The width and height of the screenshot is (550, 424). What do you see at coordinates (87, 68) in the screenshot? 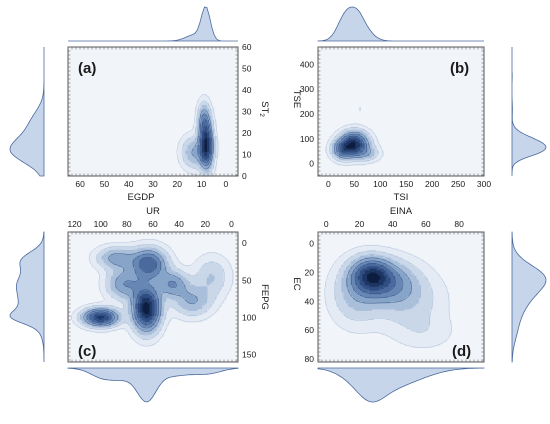
I see `panel-letter: (a)` at bounding box center [87, 68].